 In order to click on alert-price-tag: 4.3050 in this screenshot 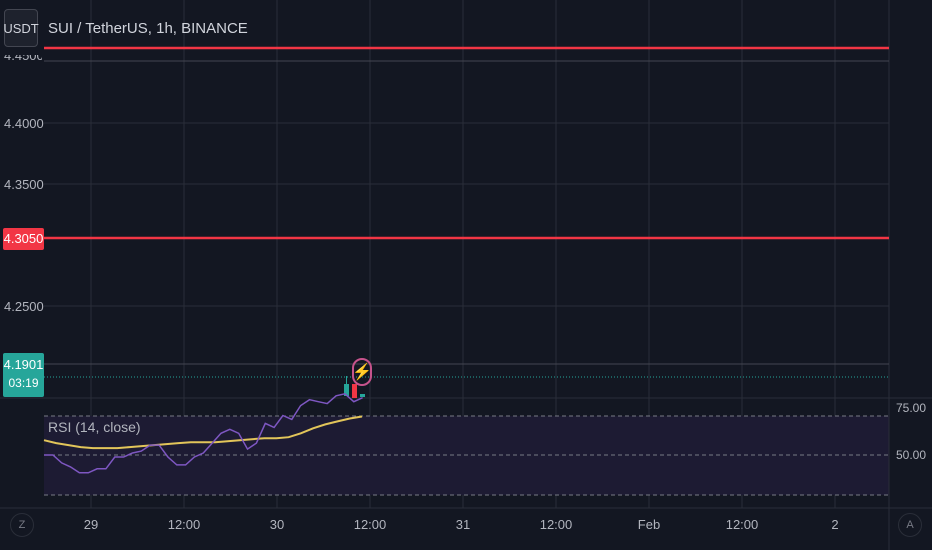, I will do `click(23, 239)`.